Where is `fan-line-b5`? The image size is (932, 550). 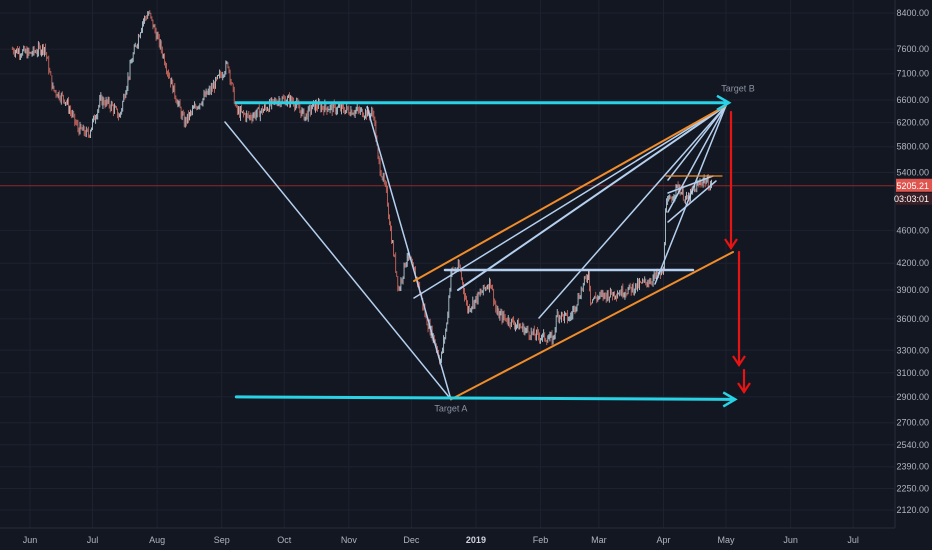
fan-line-b5 is located at coordinates (697, 158).